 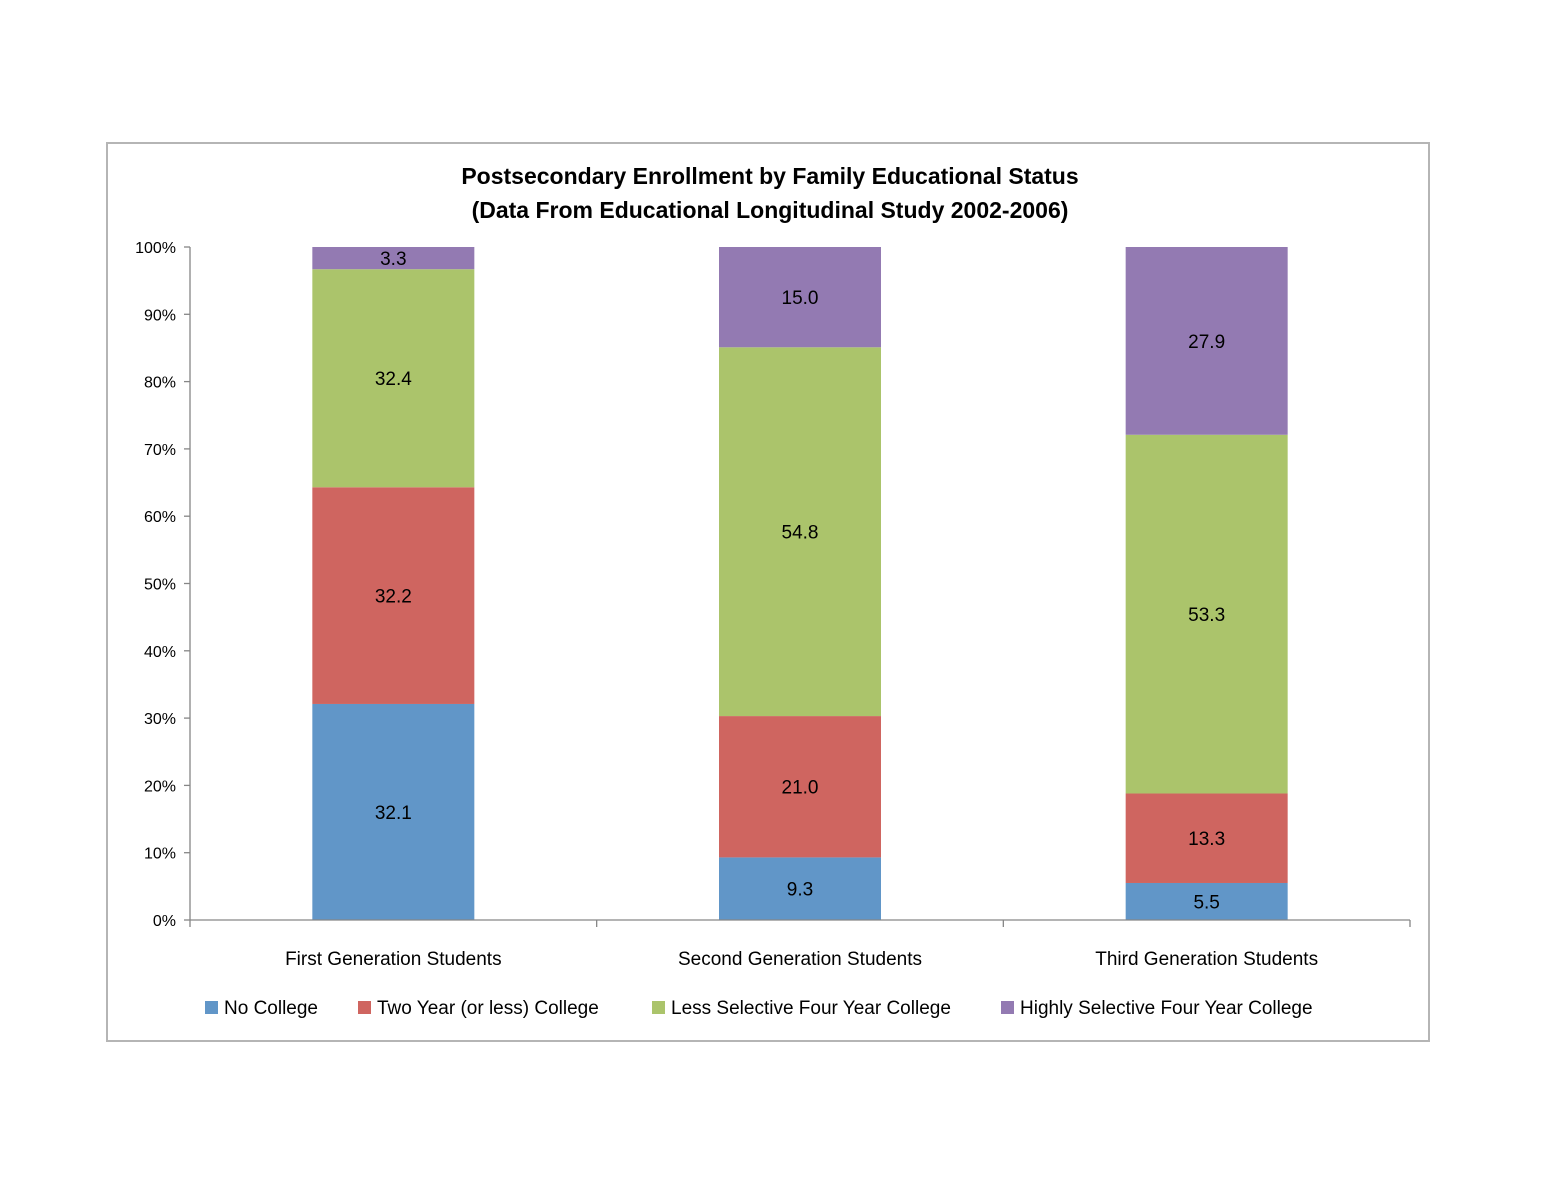 What do you see at coordinates (393, 959) in the screenshot?
I see `x-tick-label: First Generation Students` at bounding box center [393, 959].